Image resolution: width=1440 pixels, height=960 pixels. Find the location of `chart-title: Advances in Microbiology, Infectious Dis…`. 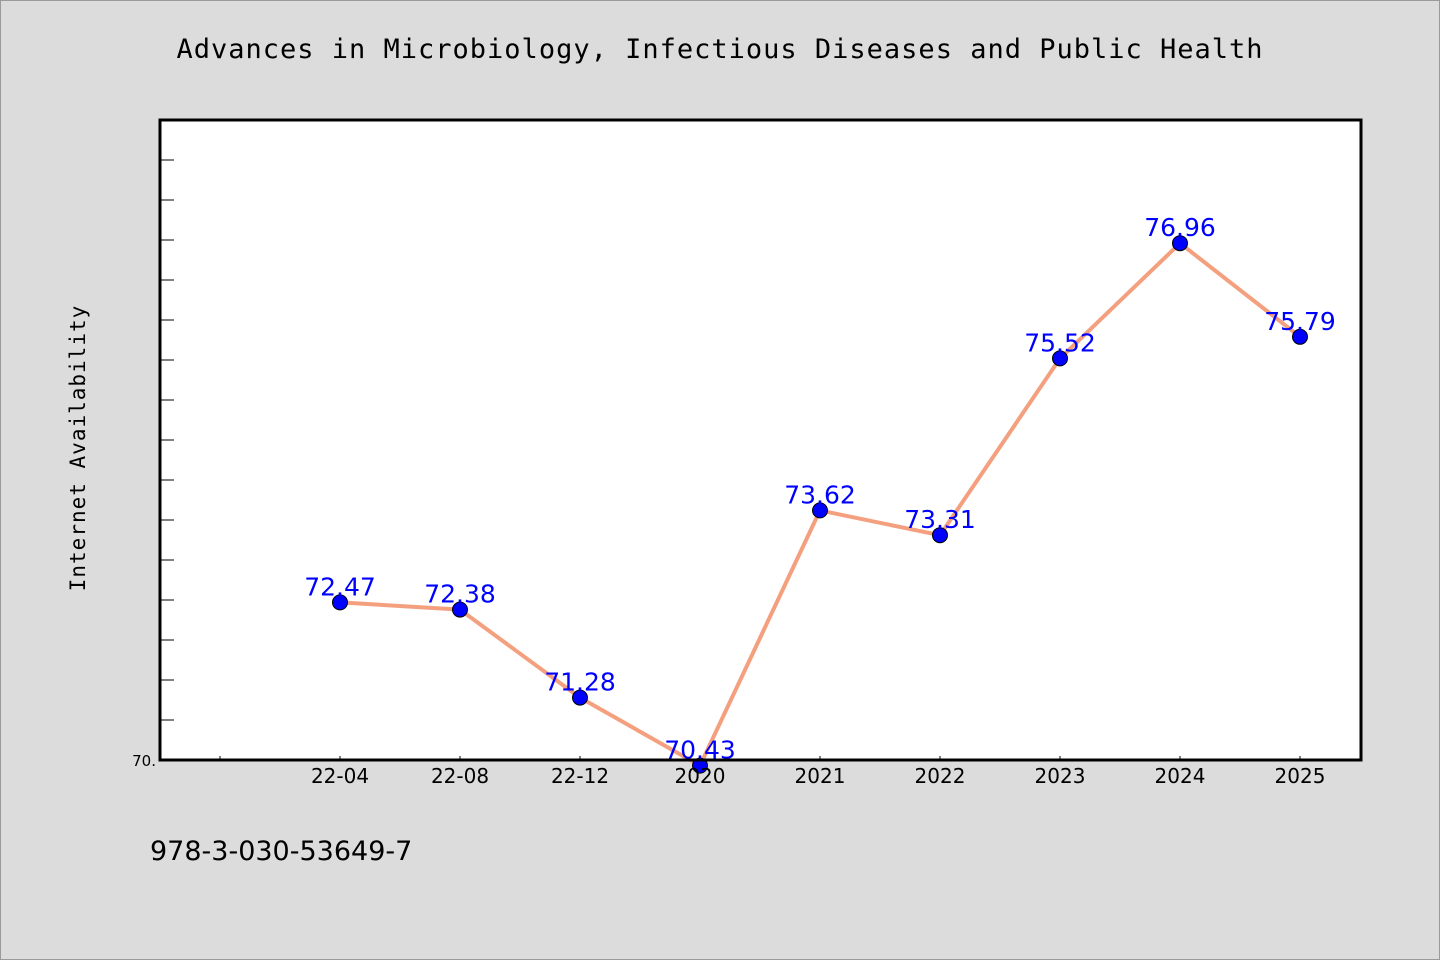

chart-title: Advances in Microbiology, Infectious Dis… is located at coordinates (720, 49).